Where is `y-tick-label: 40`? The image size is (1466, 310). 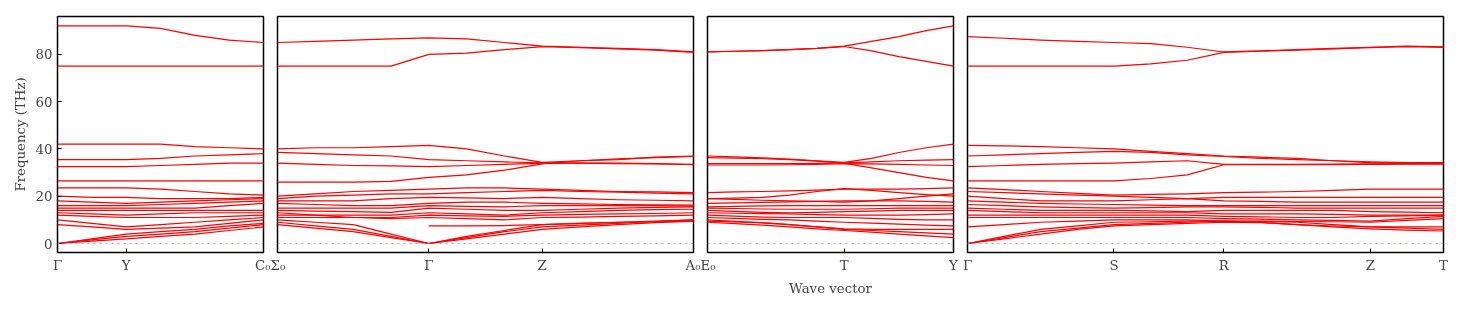
y-tick-label: 40 is located at coordinates (44, 149).